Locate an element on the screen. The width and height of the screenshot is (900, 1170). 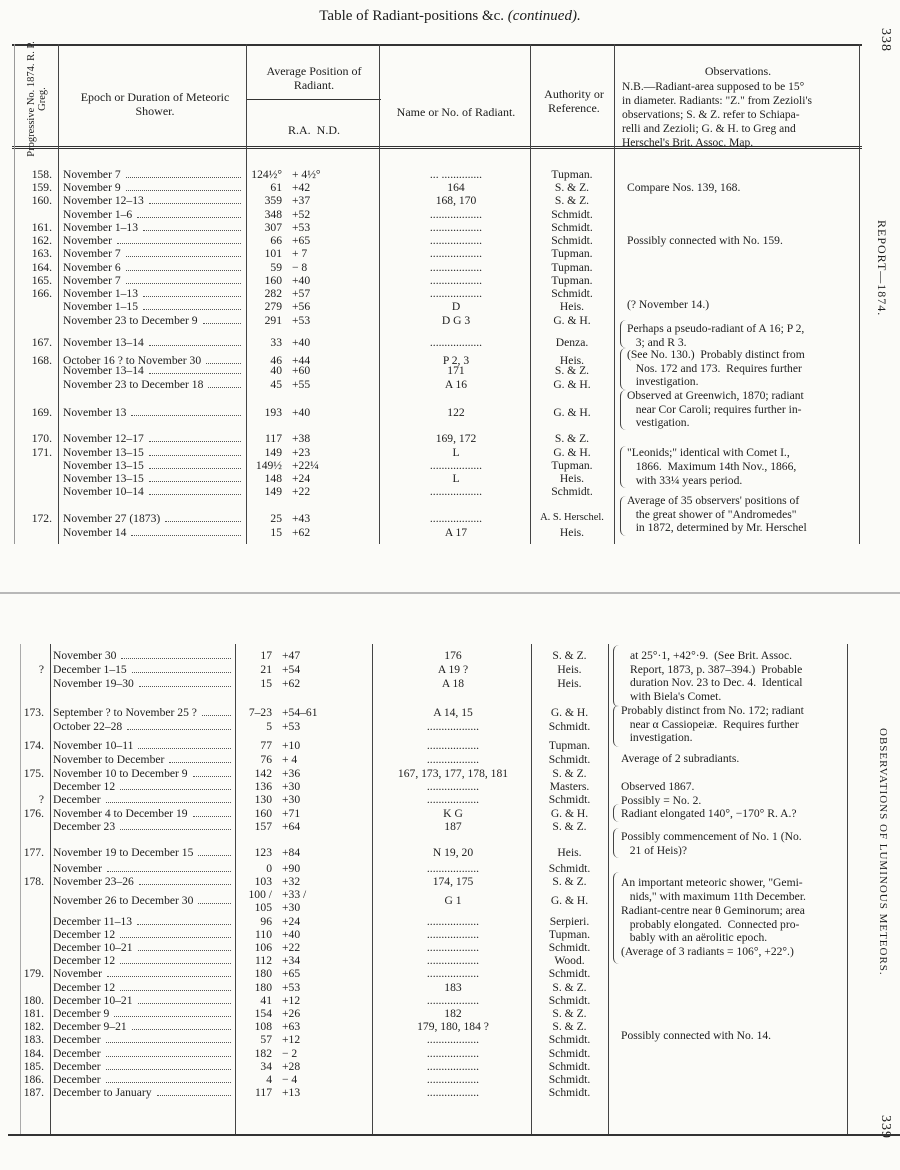
epoch-text: November 10 to December 9 is located at coordinates (120, 773).